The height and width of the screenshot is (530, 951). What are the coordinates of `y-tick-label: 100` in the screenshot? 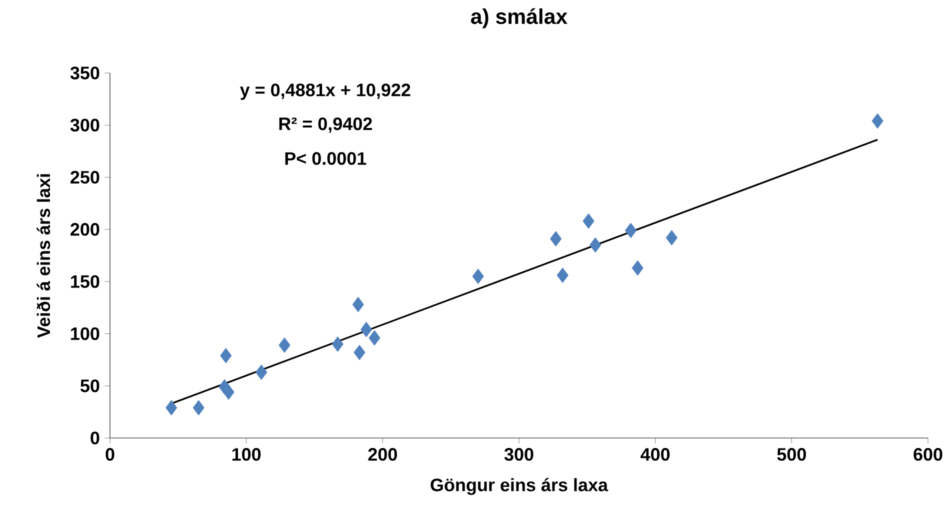 It's located at (85, 333).